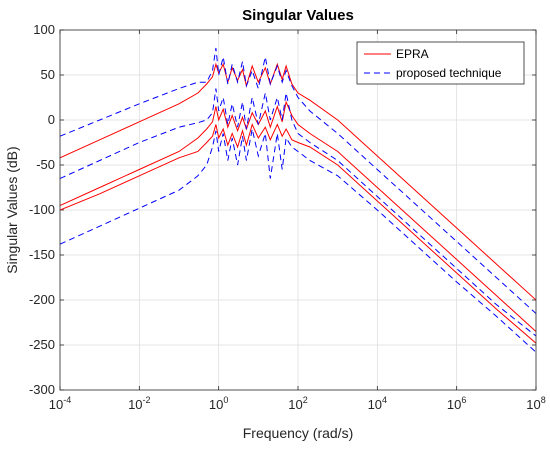 Image resolution: width=550 pixels, height=452 pixels. Describe the element at coordinates (42, 254) in the screenshot. I see `y-tick-label: -150` at that location.